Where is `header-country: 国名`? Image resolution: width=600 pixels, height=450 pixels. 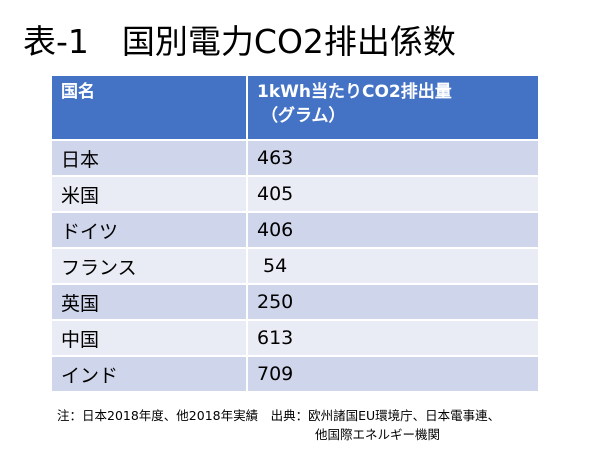 header-country: 国名 is located at coordinates (149, 108).